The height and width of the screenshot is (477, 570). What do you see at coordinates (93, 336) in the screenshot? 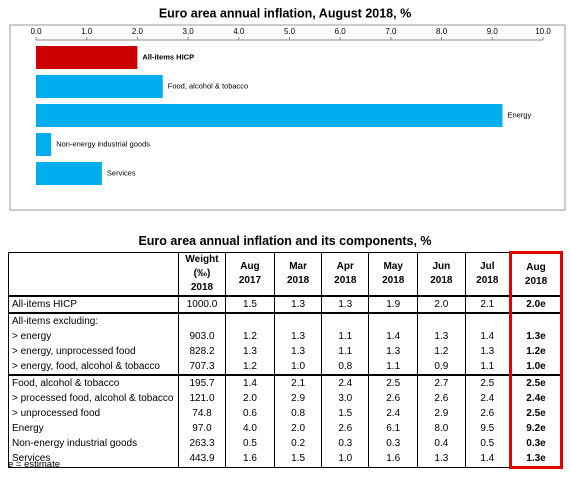
I see `row-label: > energy` at bounding box center [93, 336].